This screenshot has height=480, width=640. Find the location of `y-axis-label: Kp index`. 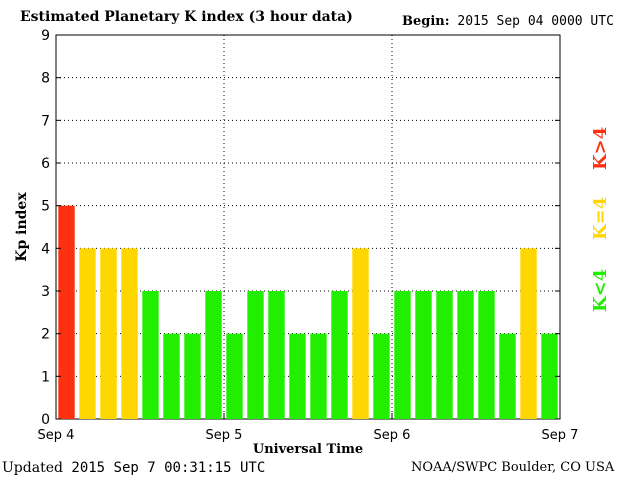

y-axis-label: Kp index is located at coordinates (22, 227).